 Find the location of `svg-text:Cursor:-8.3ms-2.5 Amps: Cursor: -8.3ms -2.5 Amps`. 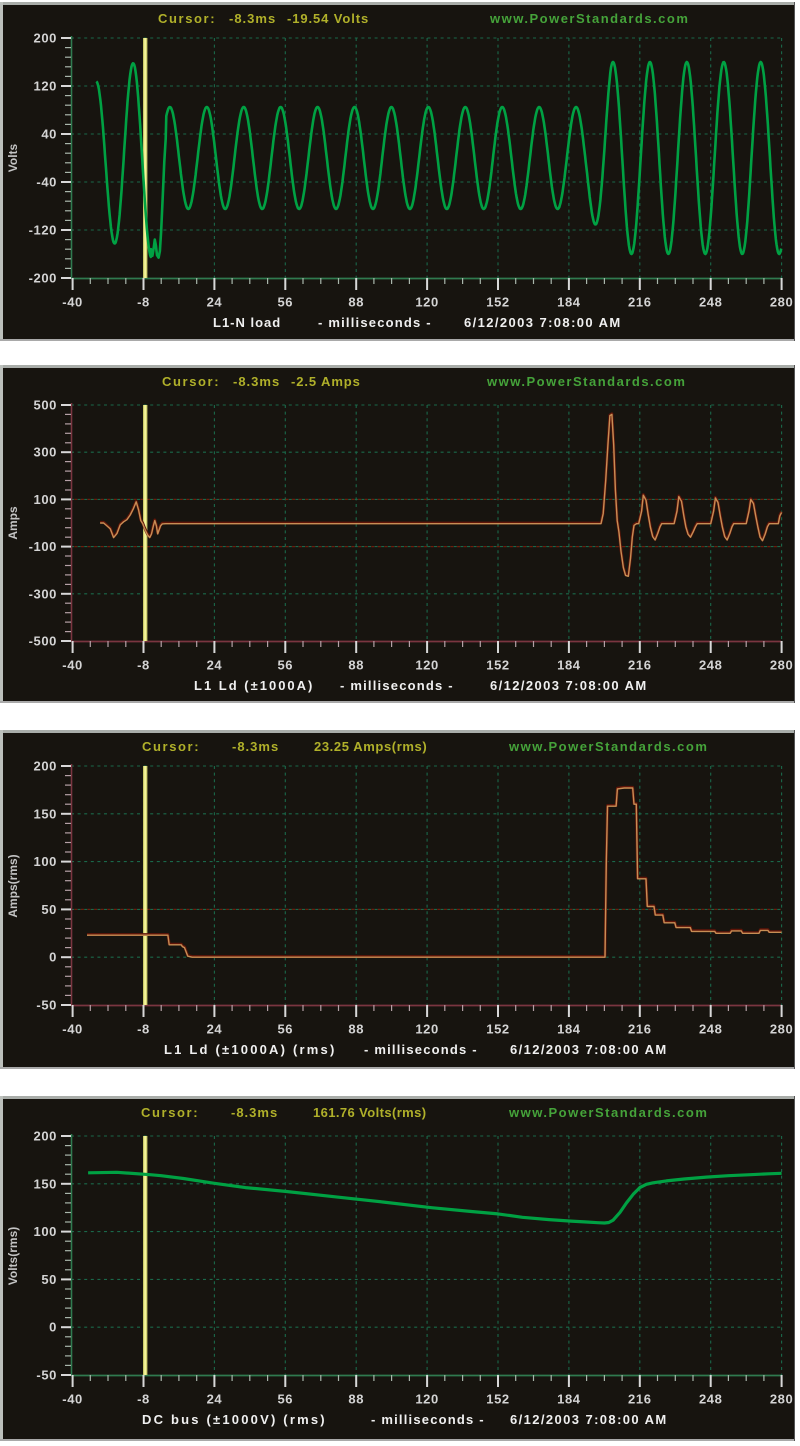

svg-text:Cursor:-8.3ms-2.5 Amps: Cursor: -8.3ms -2.5 Amps is located at coordinates (261, 381).